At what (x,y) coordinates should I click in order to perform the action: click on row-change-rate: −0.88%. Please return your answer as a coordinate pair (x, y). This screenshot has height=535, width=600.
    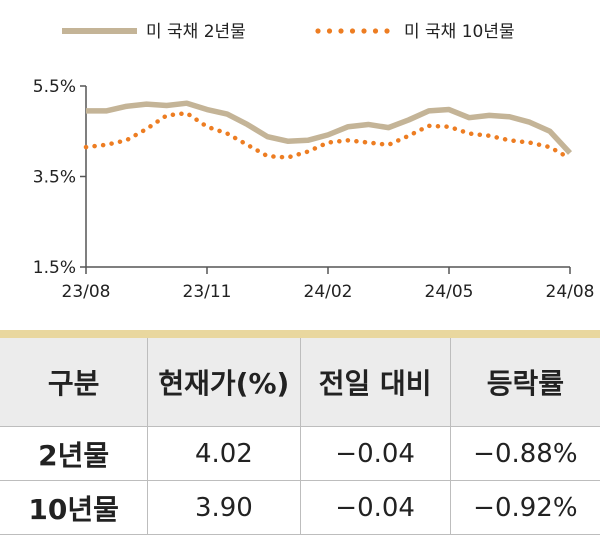
    Looking at the image, I should click on (525, 453).